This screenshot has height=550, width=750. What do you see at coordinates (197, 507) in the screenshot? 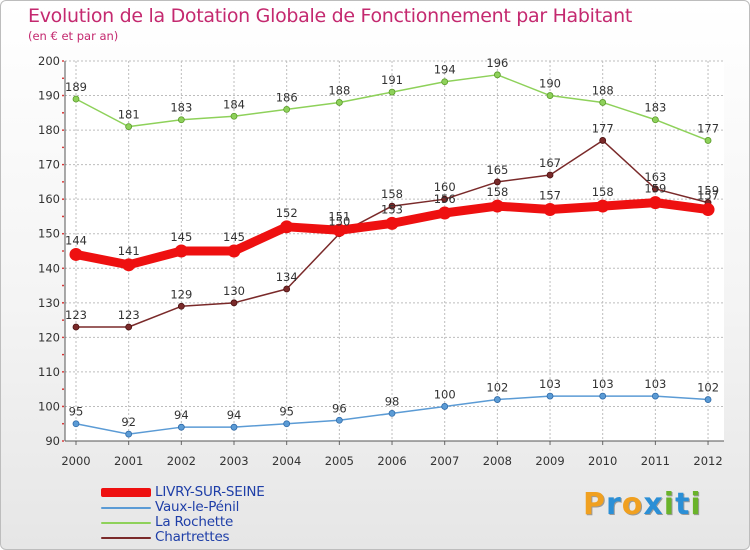
I see `legend-label-vaux: Vaux-le-Pénil` at bounding box center [197, 507].